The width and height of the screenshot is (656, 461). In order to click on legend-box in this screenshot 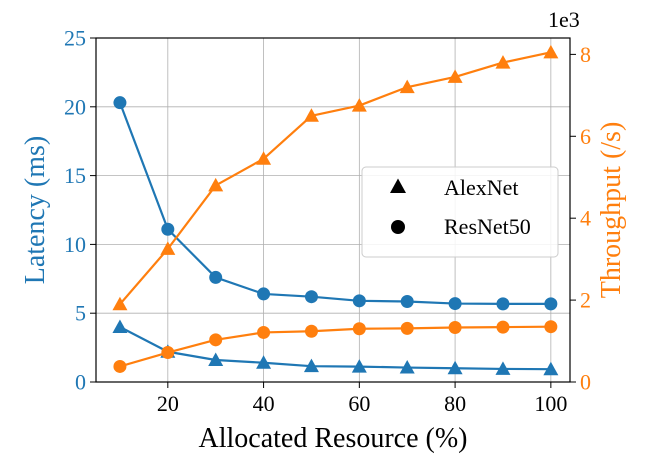, I will do `click(460, 212)`.